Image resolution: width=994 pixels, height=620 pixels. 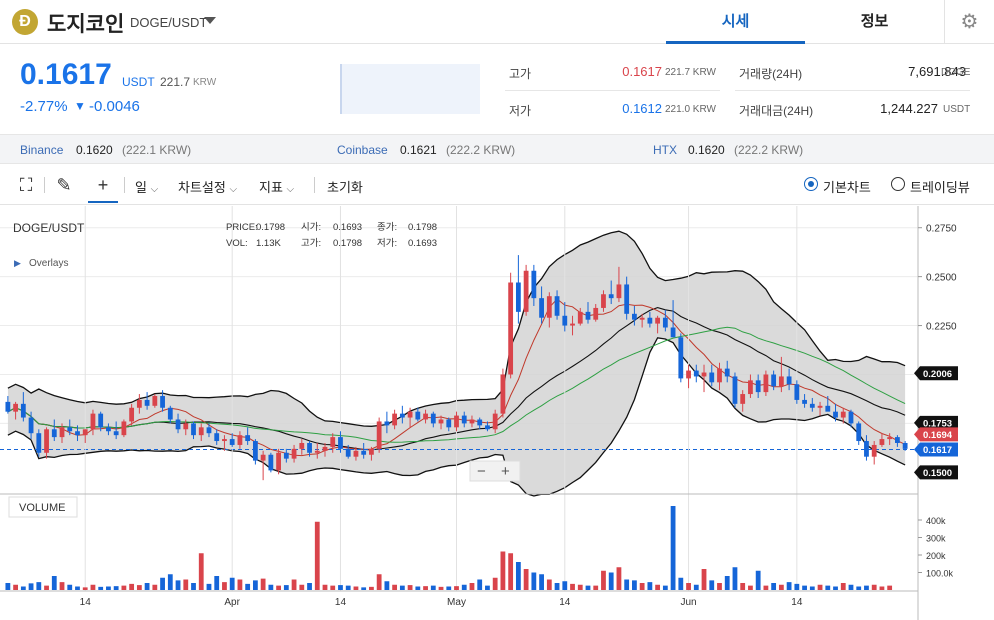 I want to click on x-tick-label: 14, so click(x=797, y=602).